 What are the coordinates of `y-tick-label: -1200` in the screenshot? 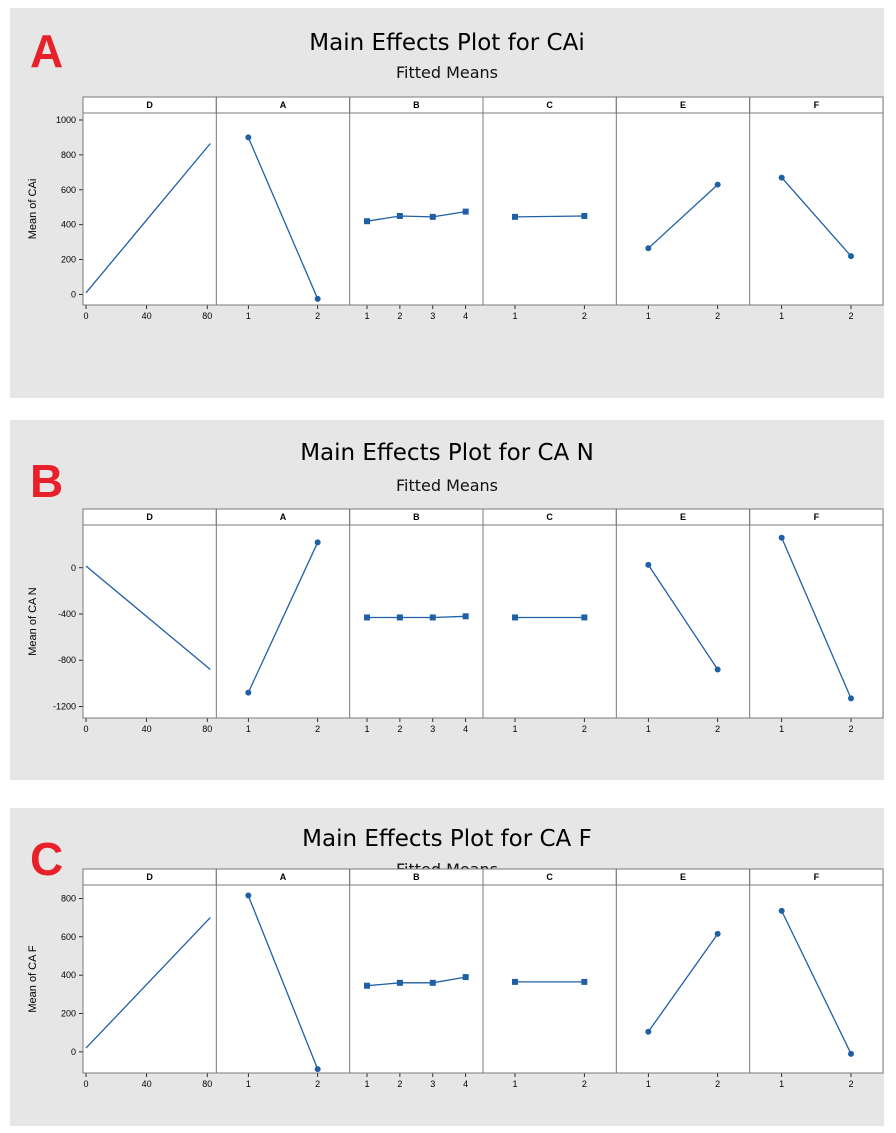 It's located at (64, 706).